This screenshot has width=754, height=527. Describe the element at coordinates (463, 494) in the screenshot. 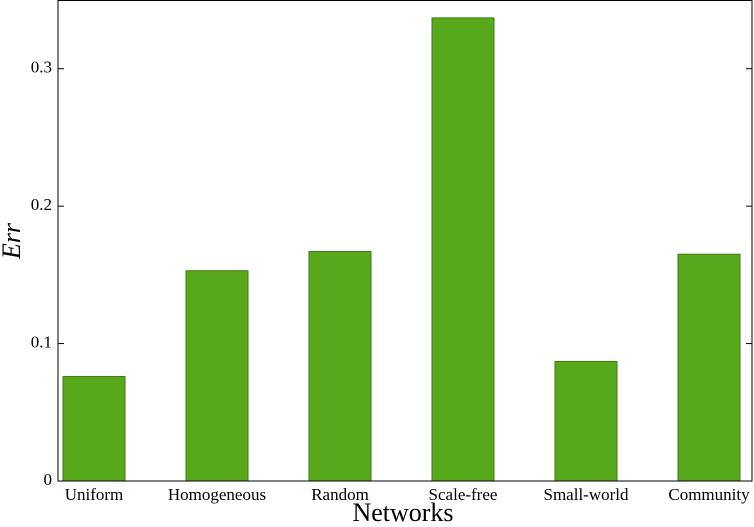

I see `x-tick-label: Scale-free` at that location.